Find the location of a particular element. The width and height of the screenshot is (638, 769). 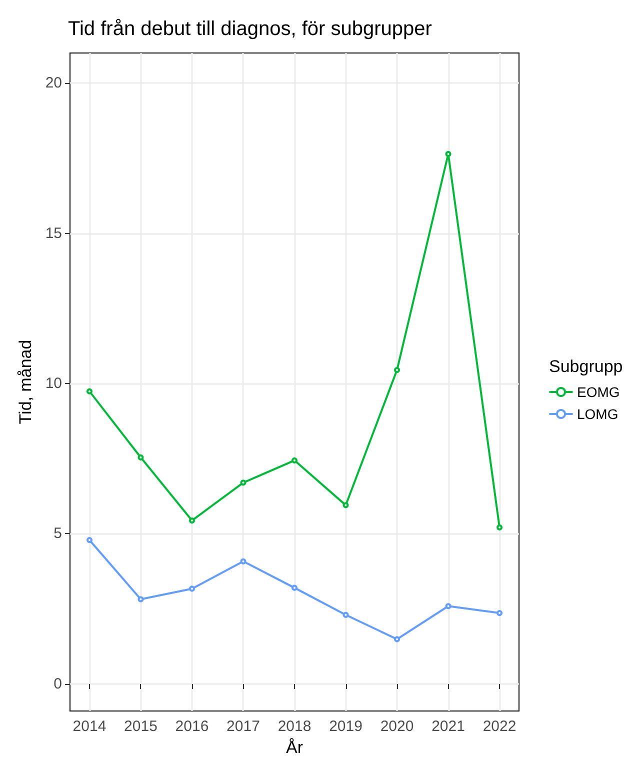

legend-label: LOMG is located at coordinates (597, 414).